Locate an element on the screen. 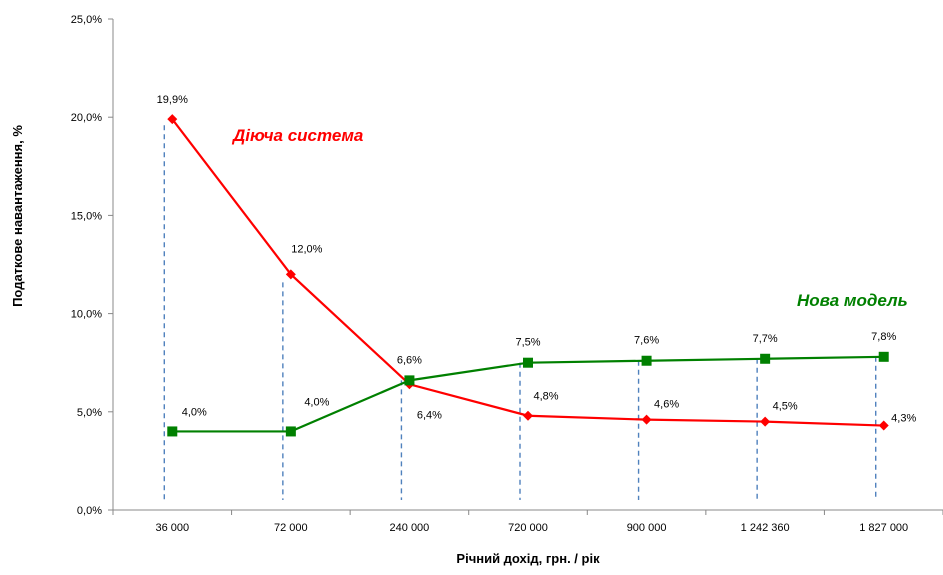  x-axis-title: Річний дохід, грн. / рік is located at coordinates (528, 558).